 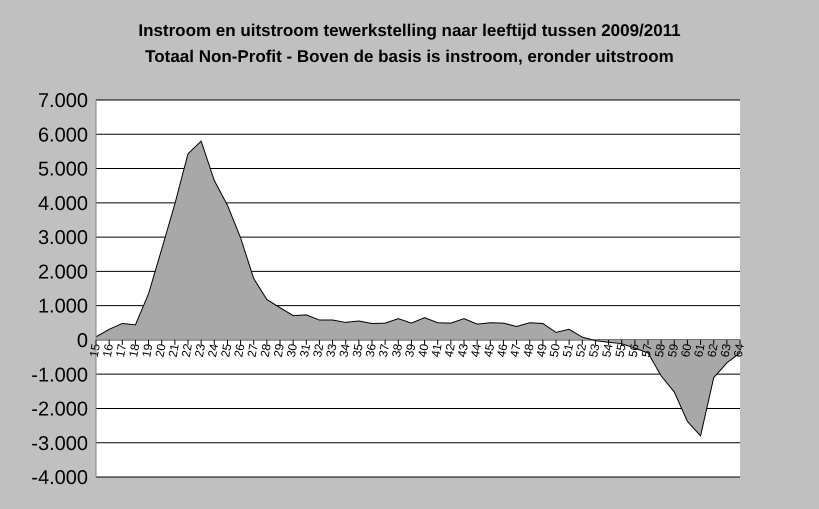 I want to click on y-tick-label: 3.000, so click(x=63, y=238).